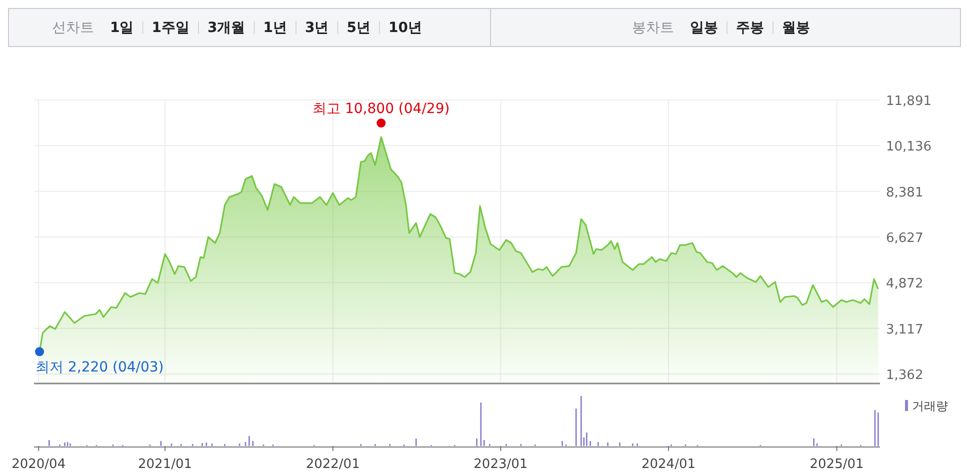 The height and width of the screenshot is (475, 967). I want to click on annotation: 최고 10,800 (04/29), so click(381, 109).